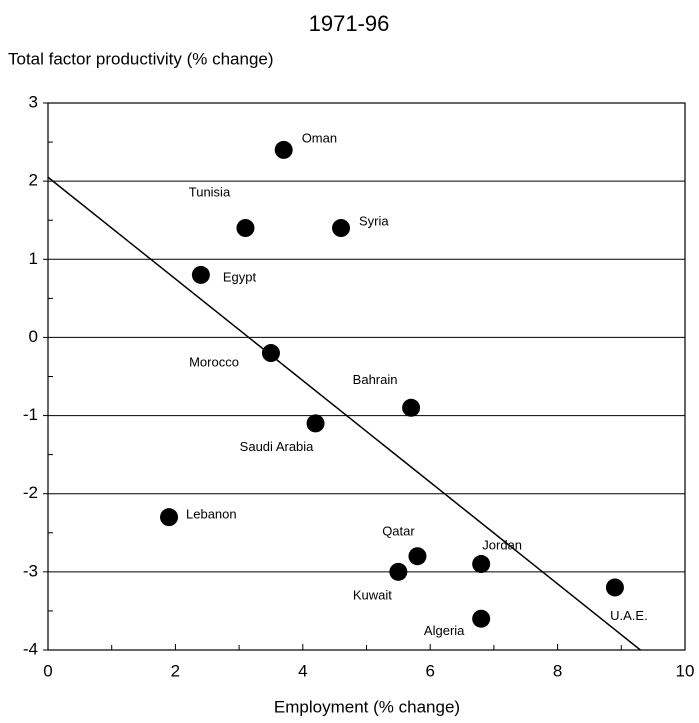 Image resolution: width=699 pixels, height=723 pixels. Describe the element at coordinates (557, 670) in the screenshot. I see `x-tick-label: 8` at that location.